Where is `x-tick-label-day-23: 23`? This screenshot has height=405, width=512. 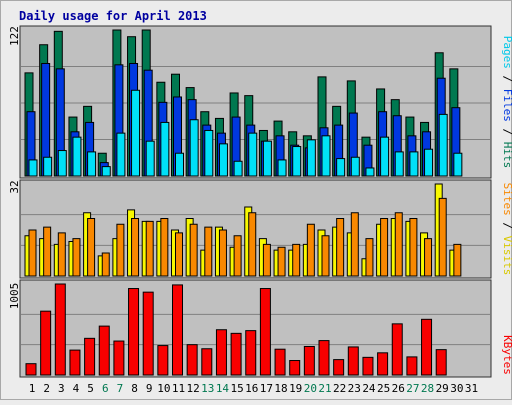 x-tick-label-day-23: 23 is located at coordinates (354, 388).